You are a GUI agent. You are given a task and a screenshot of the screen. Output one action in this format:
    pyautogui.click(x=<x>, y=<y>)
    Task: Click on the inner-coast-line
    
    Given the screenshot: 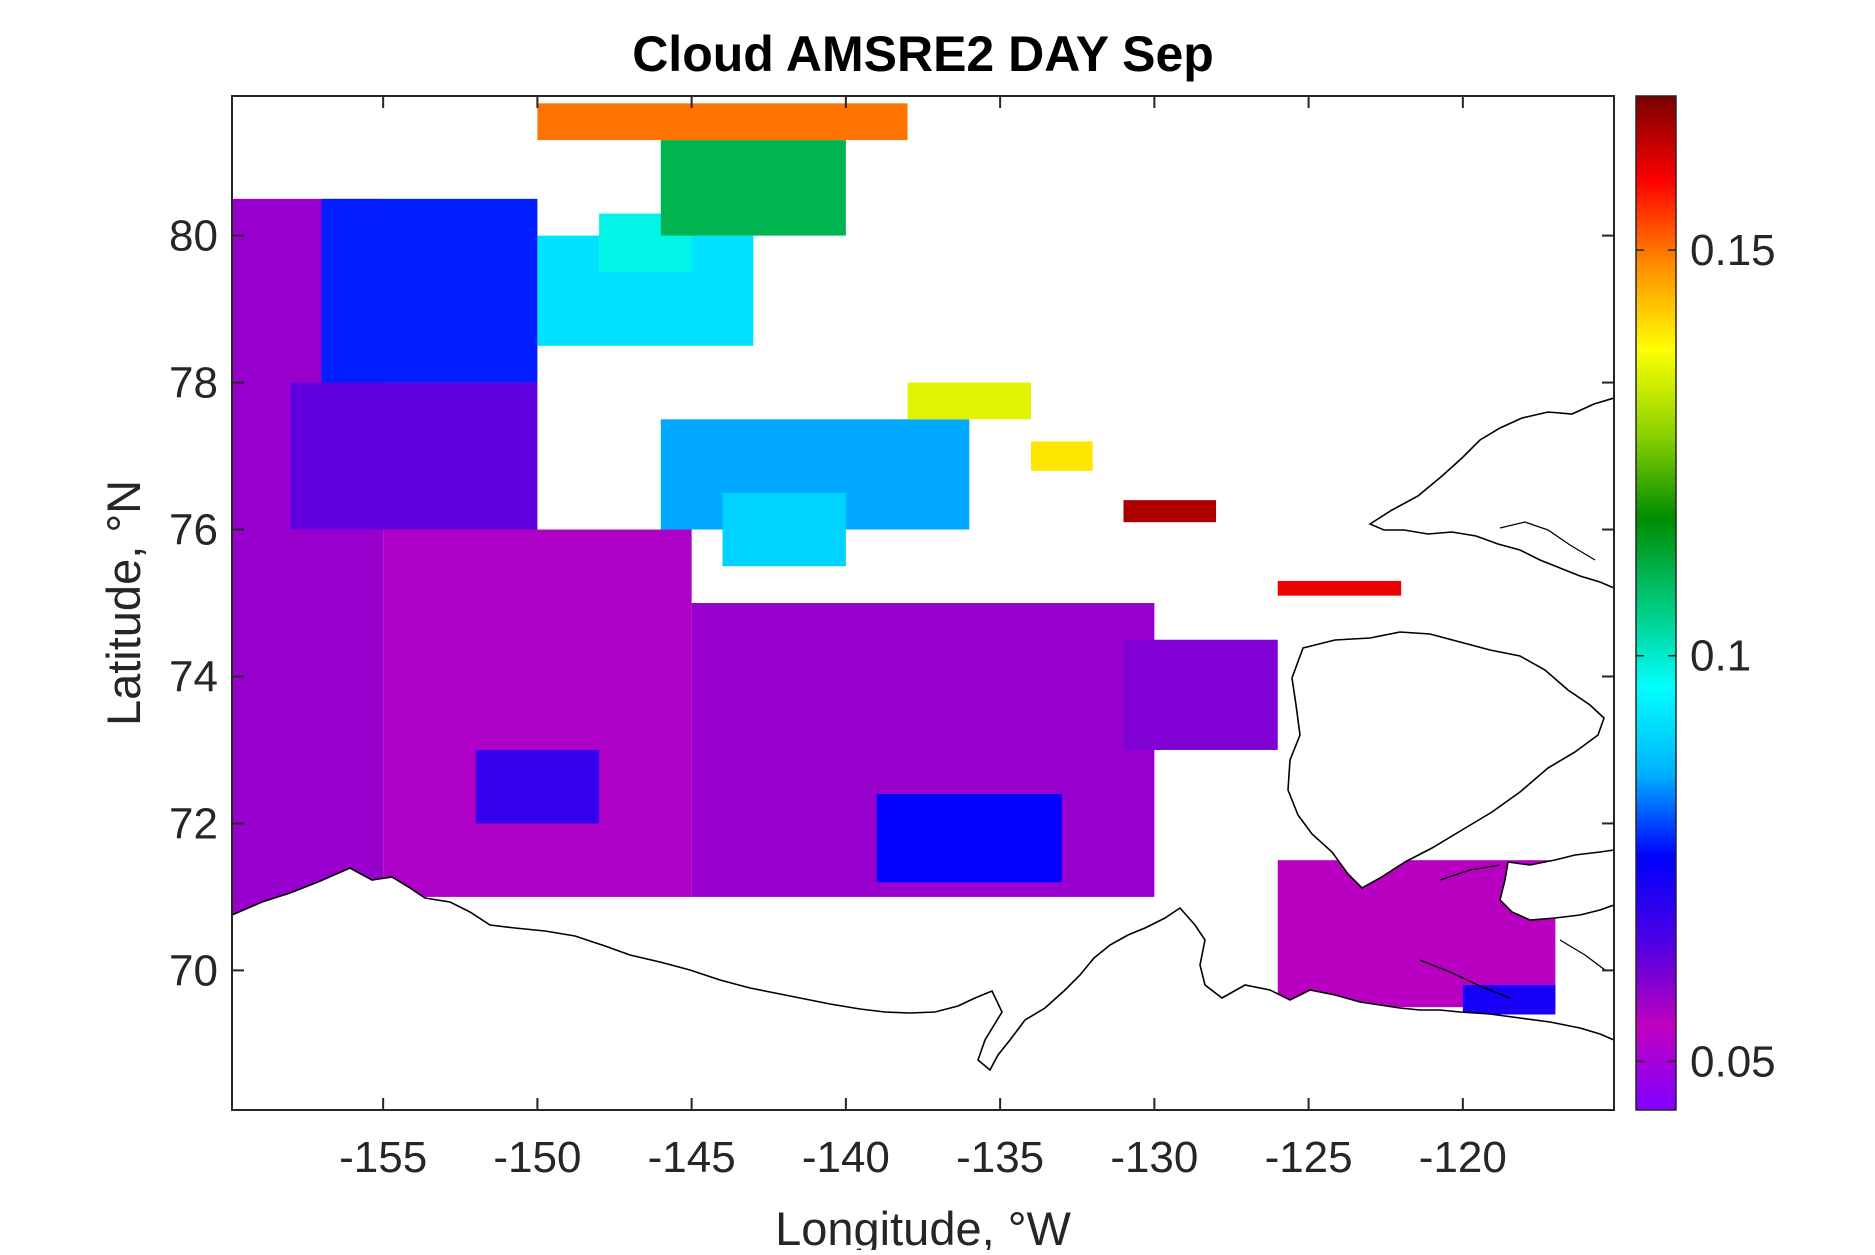 What is the action you would take?
    pyautogui.click(x=1512, y=760)
    